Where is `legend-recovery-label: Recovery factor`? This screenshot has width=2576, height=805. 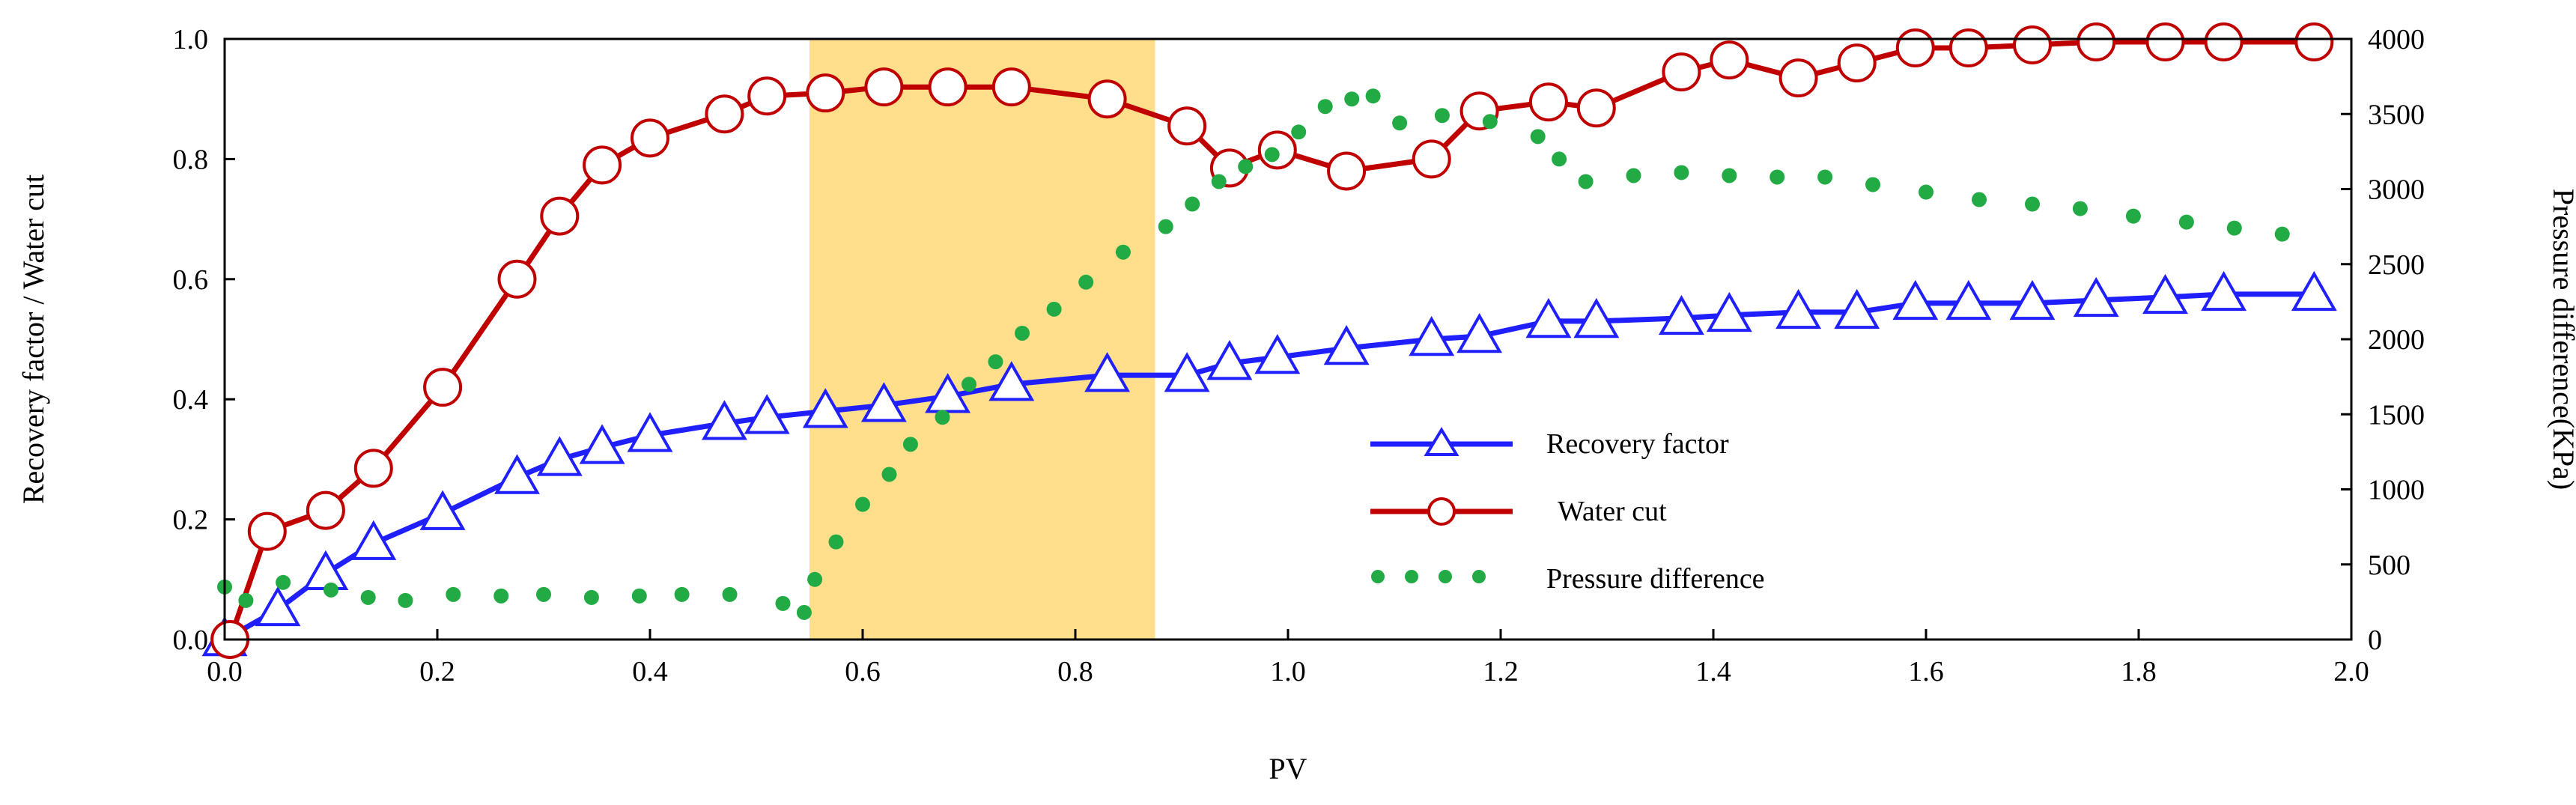 legend-recovery-label: Recovery factor is located at coordinates (1637, 444).